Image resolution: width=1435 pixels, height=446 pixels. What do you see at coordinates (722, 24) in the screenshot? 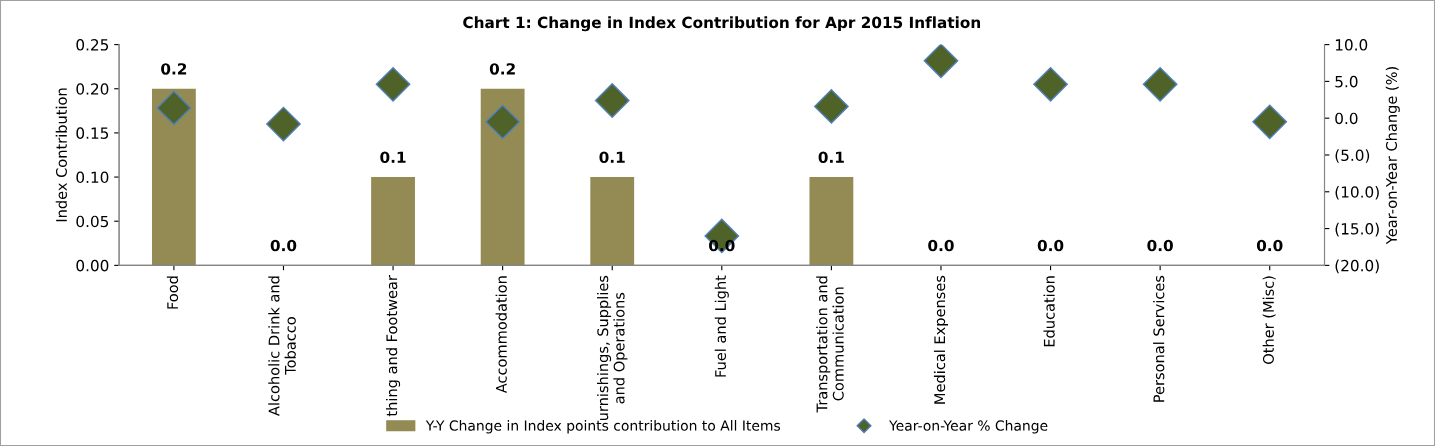
I see `chart-title: Chart 1: Change in Index Contribution for Apr 2015 Inflation` at bounding box center [722, 24].